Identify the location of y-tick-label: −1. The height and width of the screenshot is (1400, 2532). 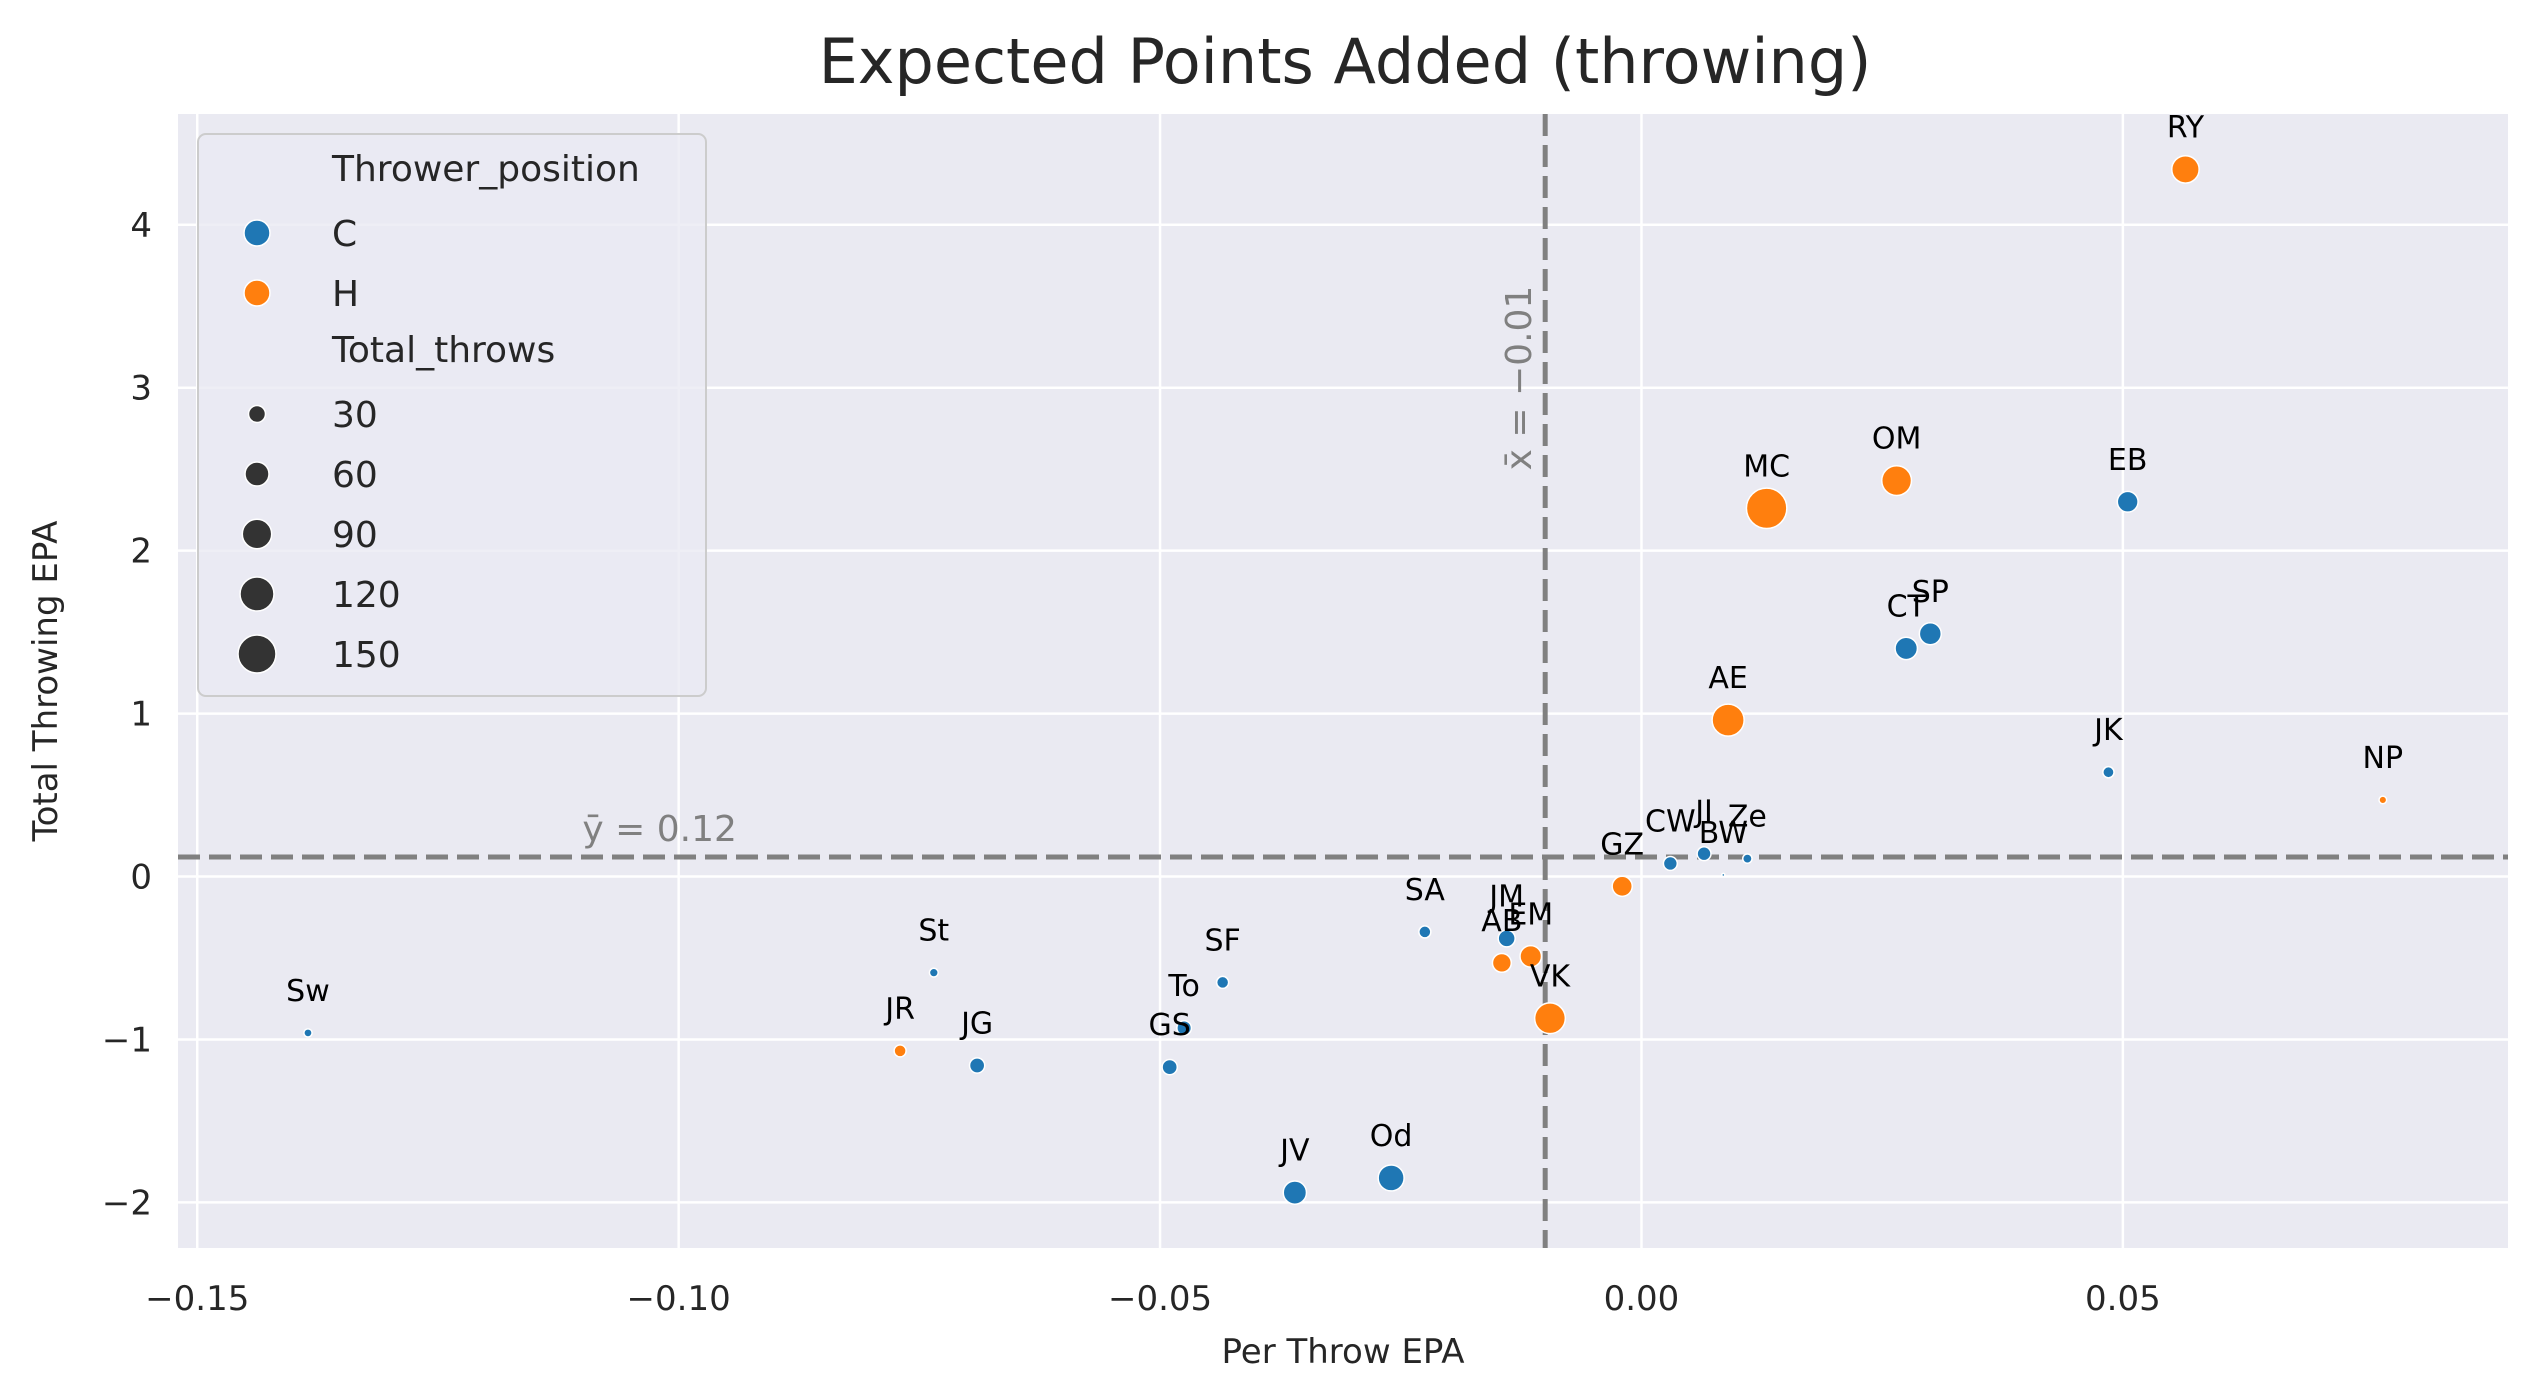
(127, 1040).